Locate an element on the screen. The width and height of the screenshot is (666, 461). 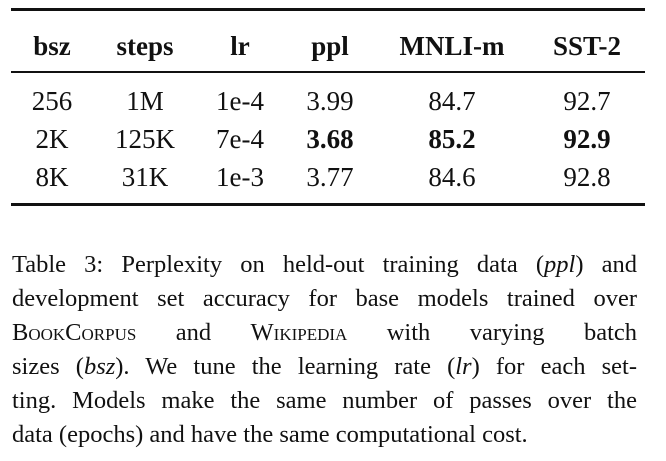
table-cell: 85.2 is located at coordinates (452, 139).